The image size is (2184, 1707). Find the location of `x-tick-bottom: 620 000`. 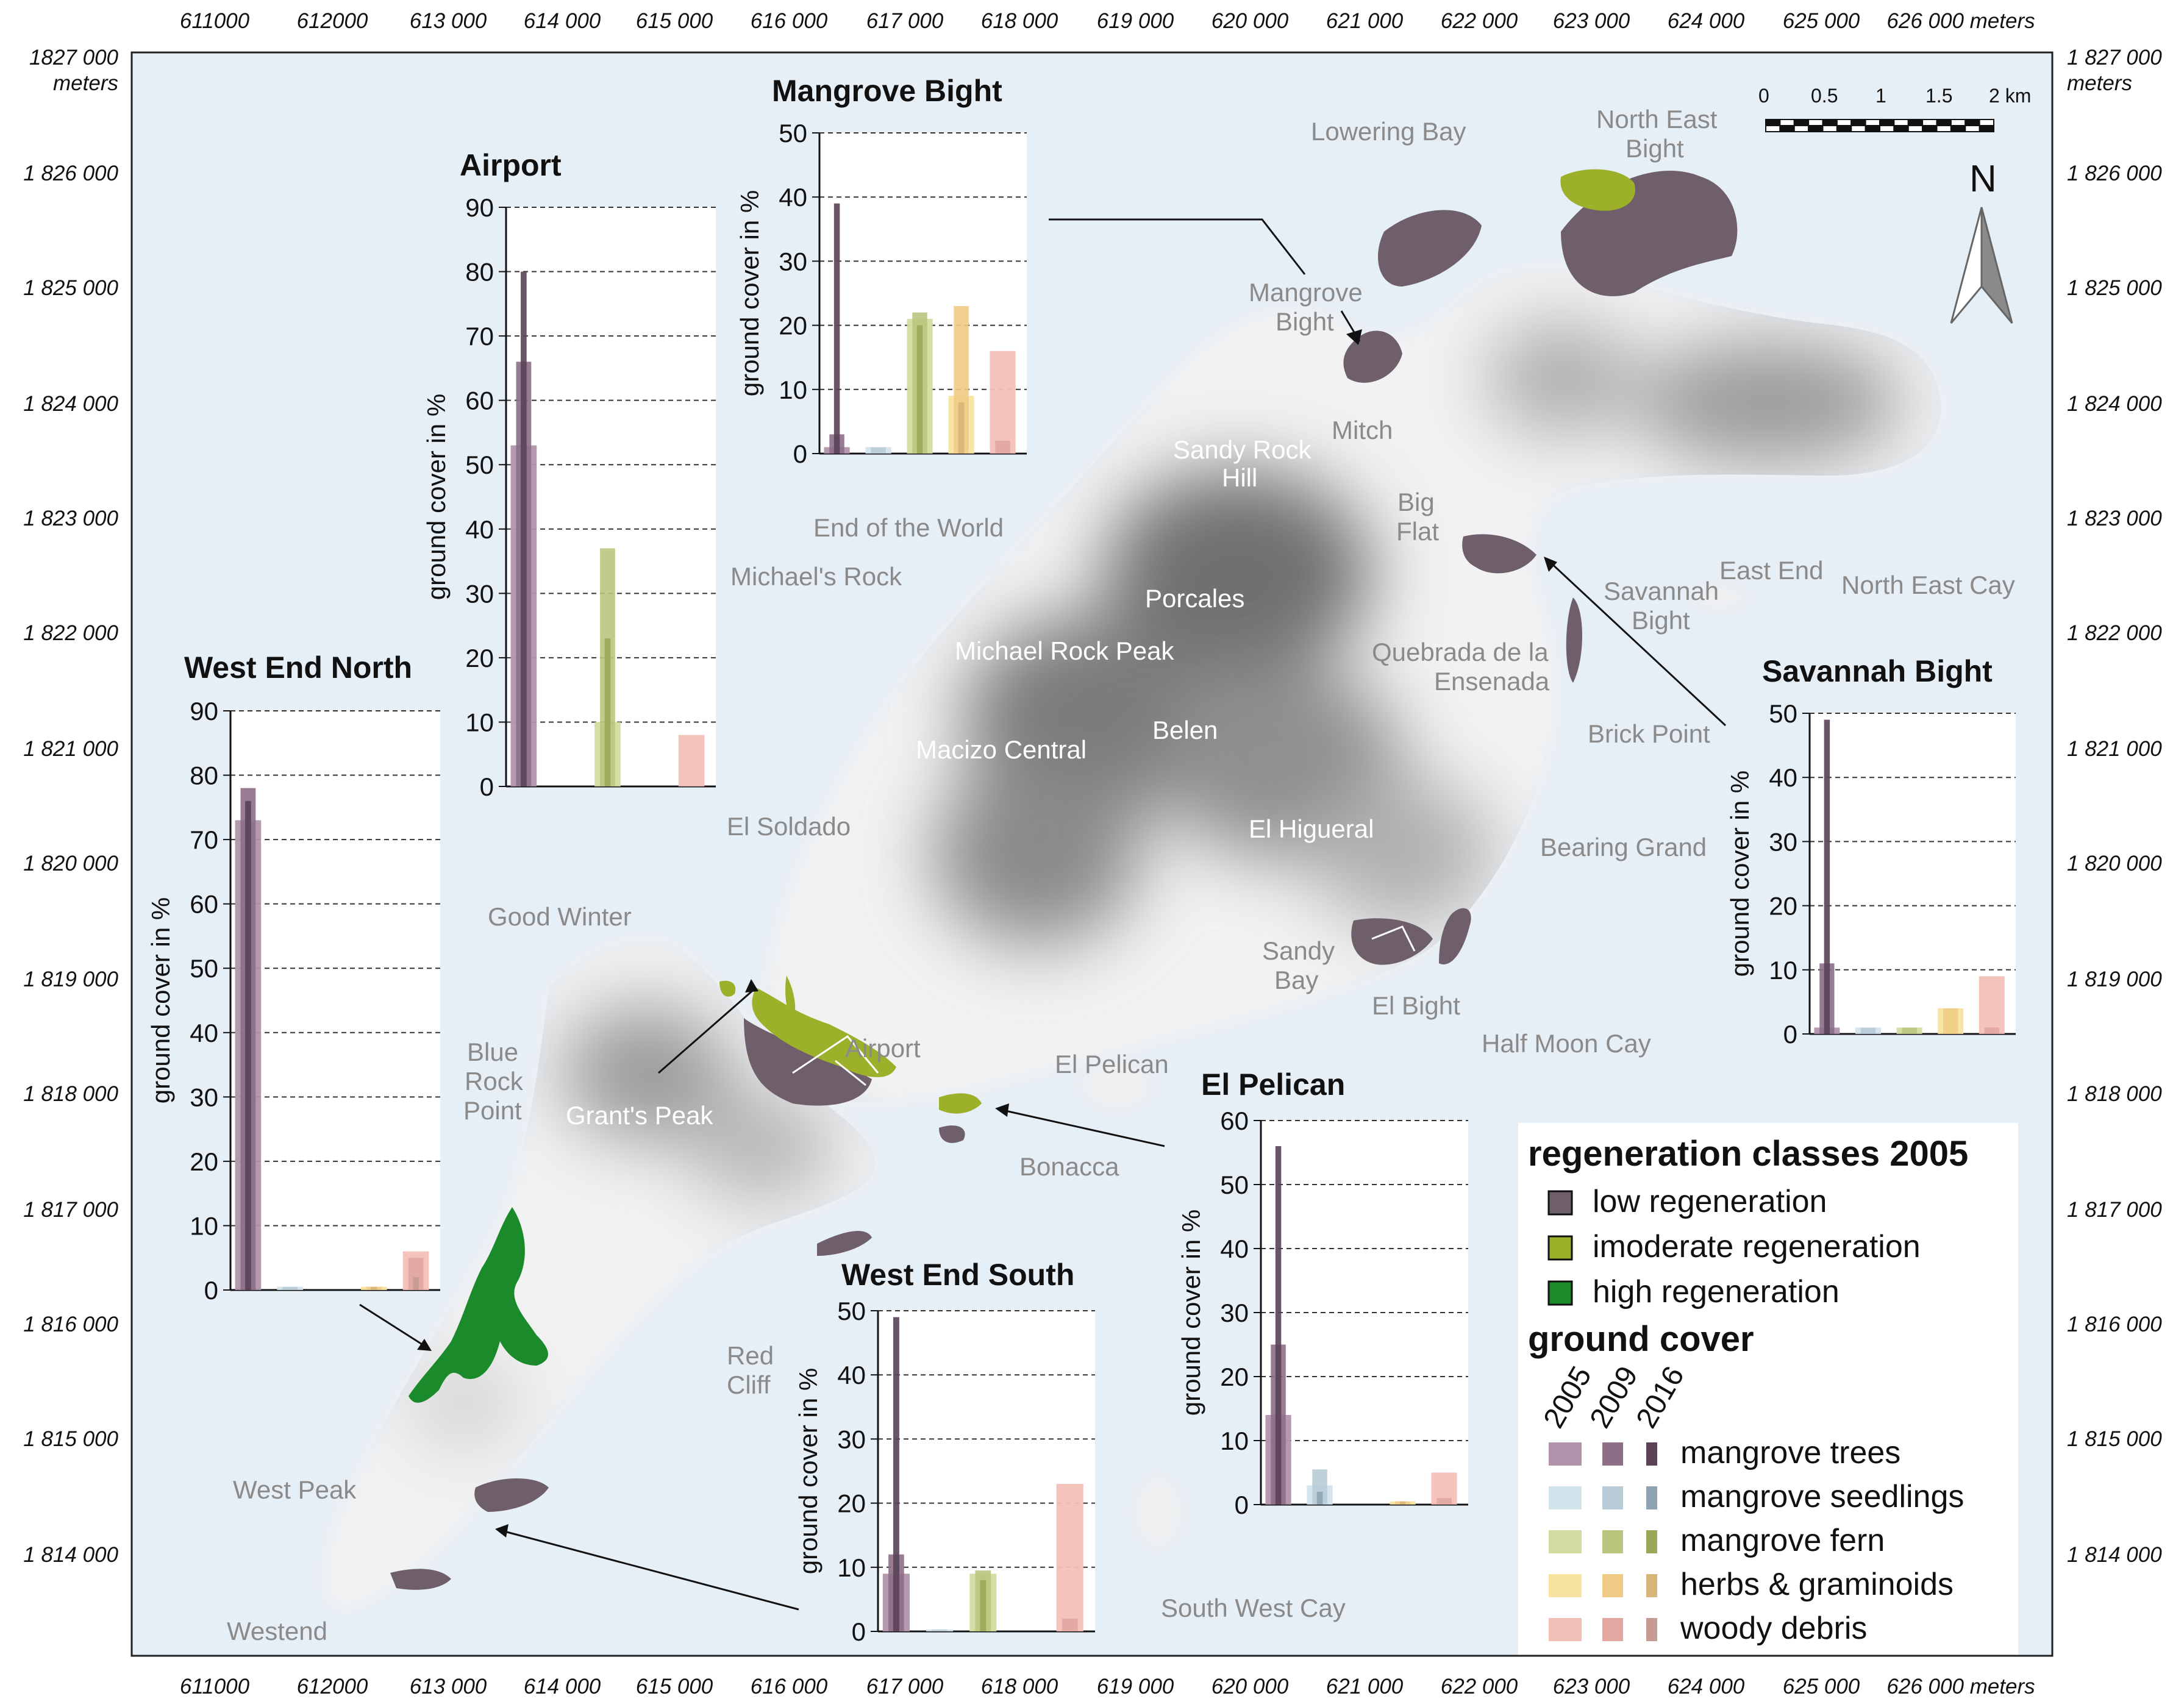

x-tick-bottom: 620 000 is located at coordinates (1250, 1686).